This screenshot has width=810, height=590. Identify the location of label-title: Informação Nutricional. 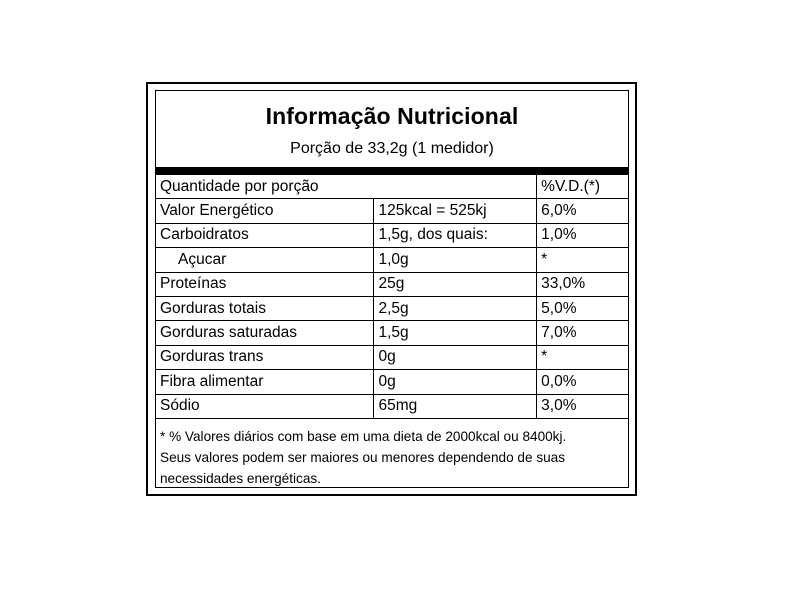
(392, 116).